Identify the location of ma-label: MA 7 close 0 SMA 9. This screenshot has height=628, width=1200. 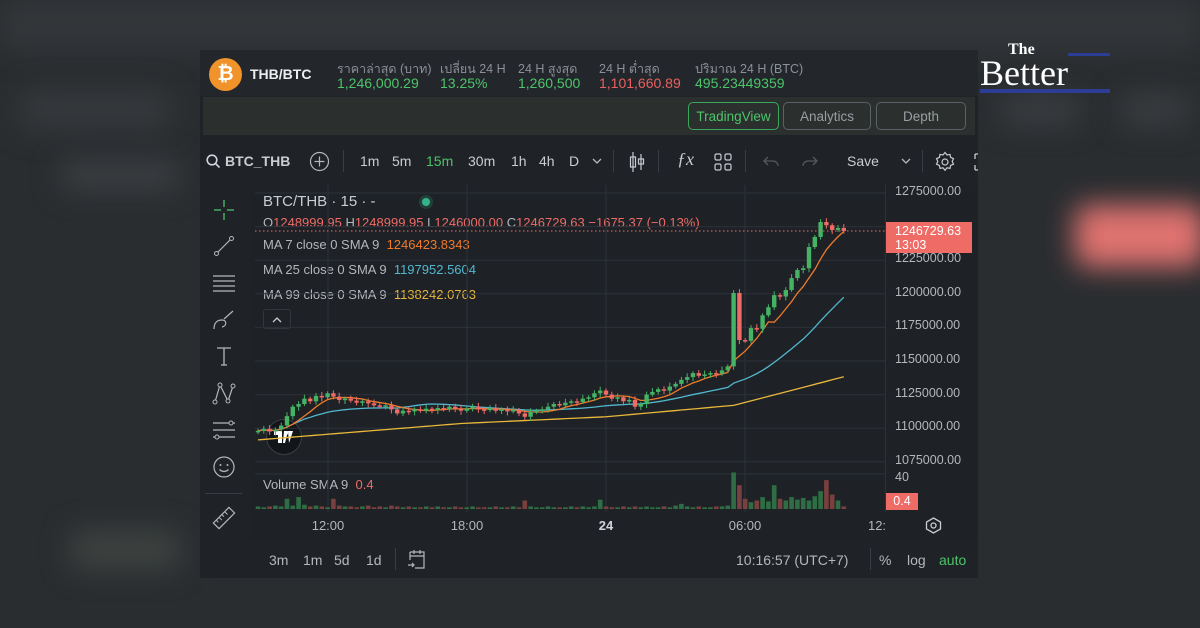
(321, 244).